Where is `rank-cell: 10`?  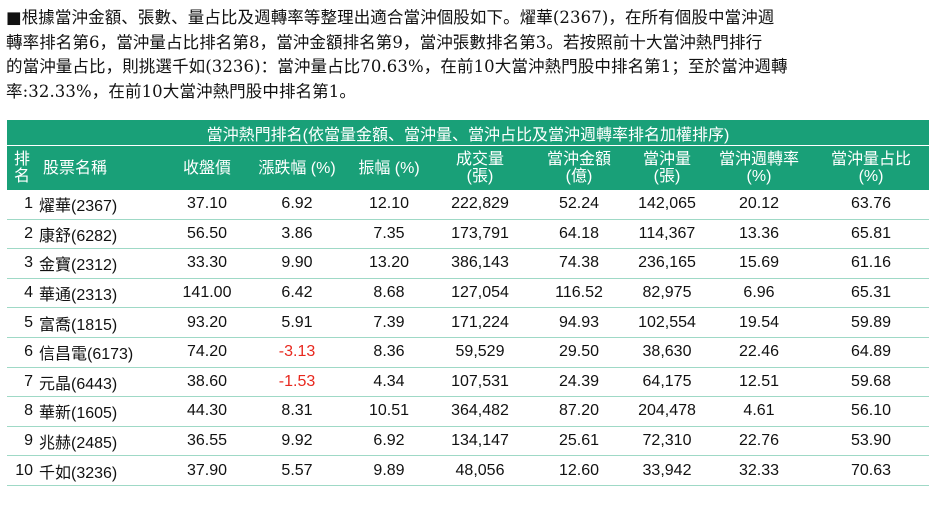
rank-cell: 10 is located at coordinates (22, 470).